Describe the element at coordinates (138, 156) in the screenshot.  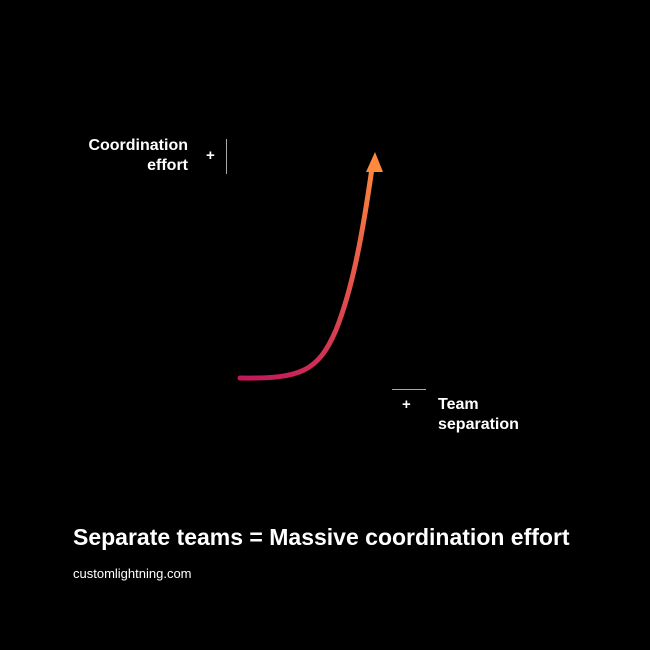
I see `y-axis-label: Coordination effort` at that location.